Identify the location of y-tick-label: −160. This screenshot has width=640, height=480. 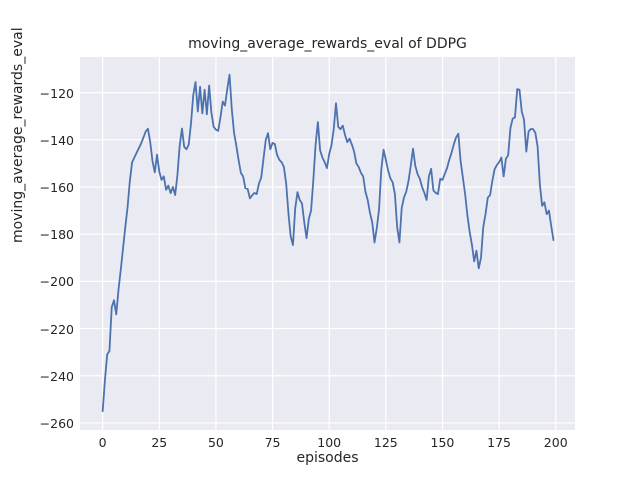
(56, 187).